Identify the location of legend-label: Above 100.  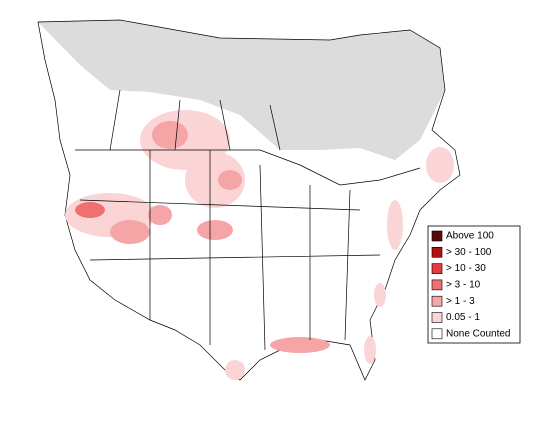
(470, 236).